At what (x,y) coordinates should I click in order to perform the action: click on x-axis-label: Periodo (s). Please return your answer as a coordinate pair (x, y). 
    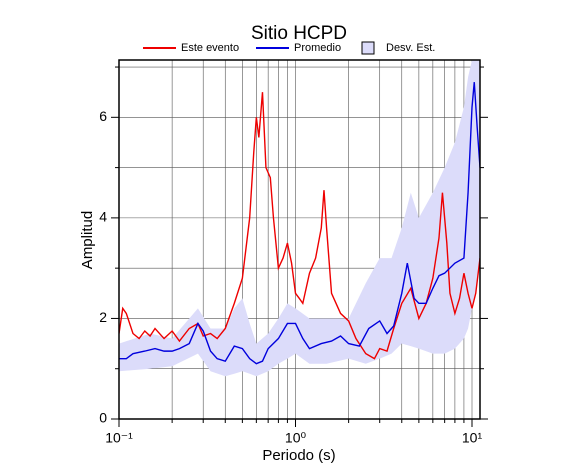
    Looking at the image, I should click on (298, 455).